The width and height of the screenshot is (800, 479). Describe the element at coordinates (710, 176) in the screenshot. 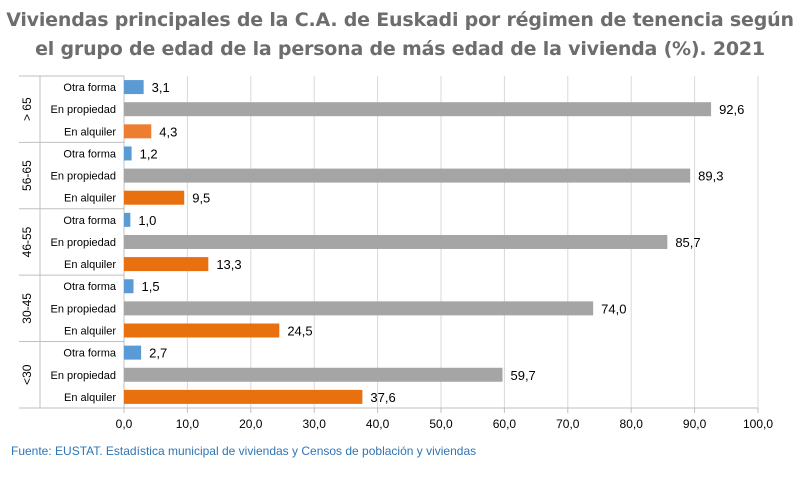

I see `data-label: 89,3` at that location.